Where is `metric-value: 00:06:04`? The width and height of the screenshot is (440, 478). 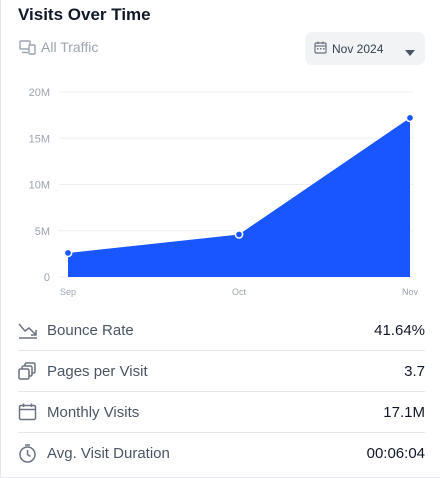
metric-value: 00:06:04 is located at coordinates (395, 453).